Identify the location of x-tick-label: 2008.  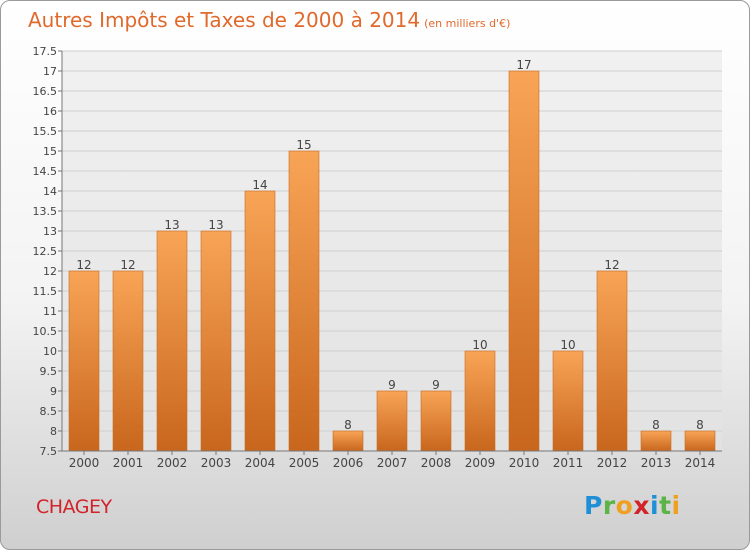
(436, 463).